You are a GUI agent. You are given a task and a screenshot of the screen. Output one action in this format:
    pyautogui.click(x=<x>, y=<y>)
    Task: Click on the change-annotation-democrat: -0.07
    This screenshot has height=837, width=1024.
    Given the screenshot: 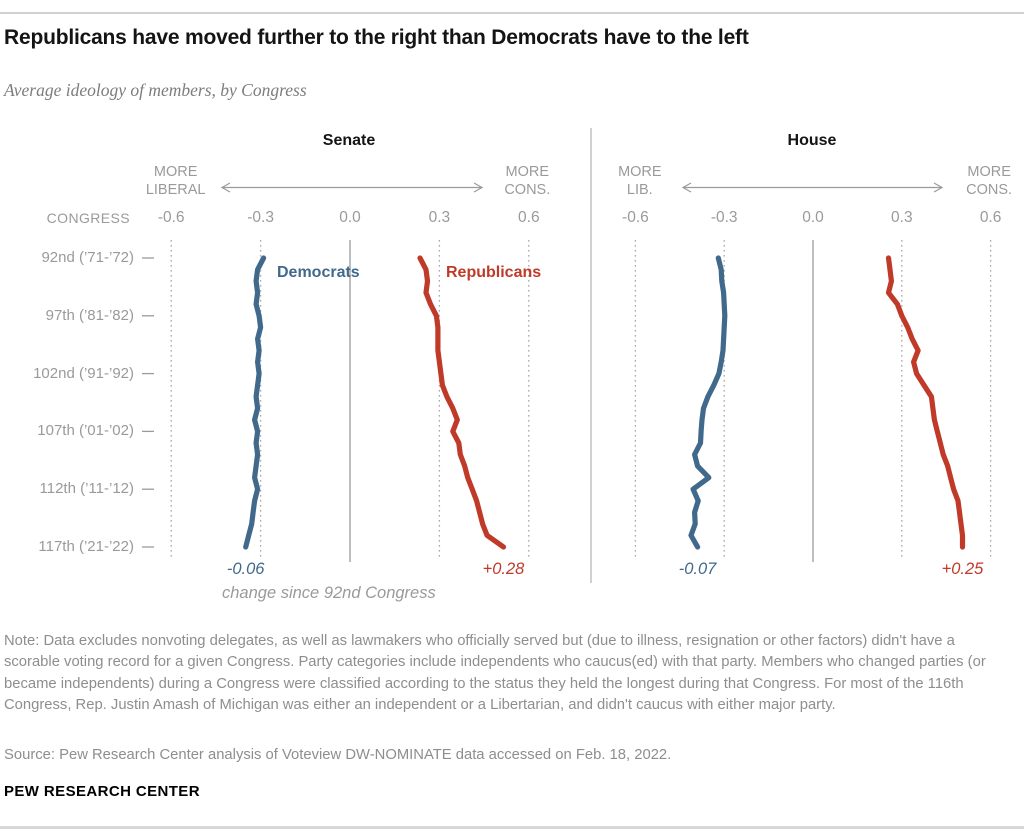 What is the action you would take?
    pyautogui.click(x=697, y=569)
    